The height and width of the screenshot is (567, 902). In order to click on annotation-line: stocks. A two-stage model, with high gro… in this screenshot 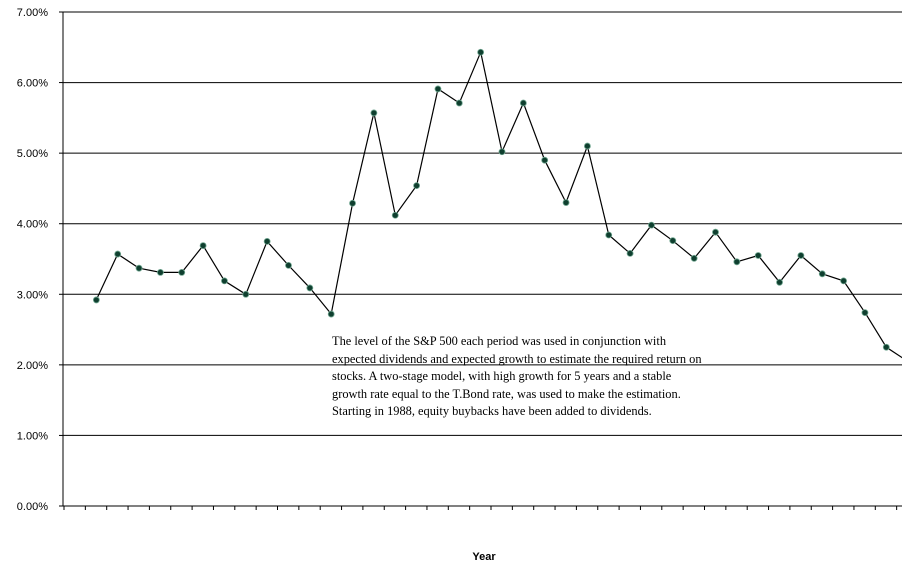, I will do `click(502, 376)`.